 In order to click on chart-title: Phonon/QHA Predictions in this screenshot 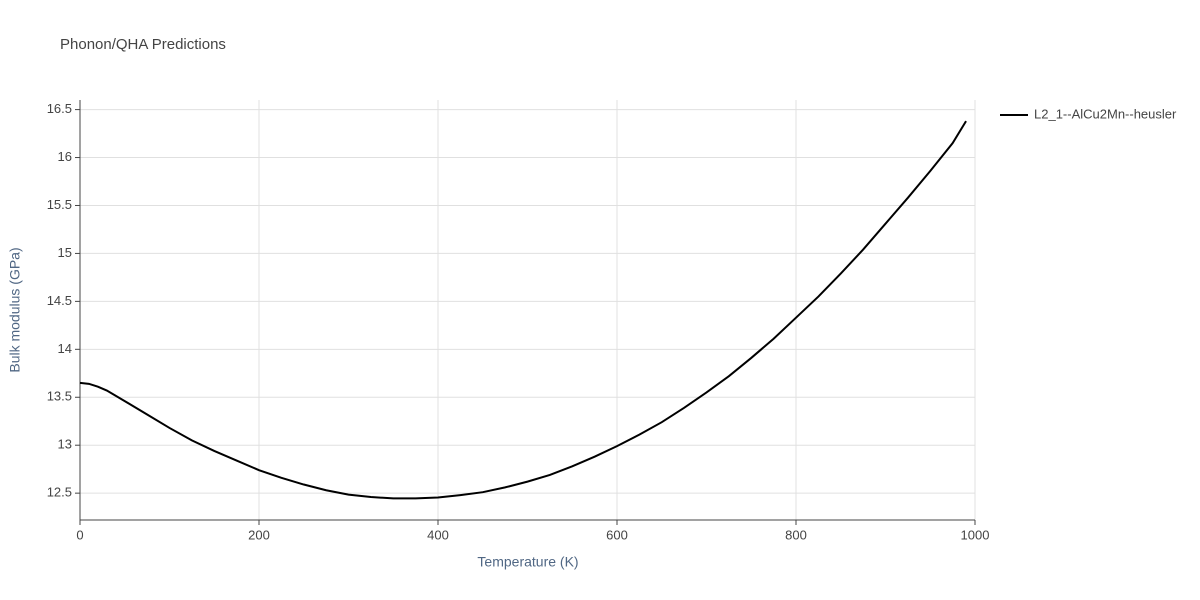, I will do `click(143, 44)`.